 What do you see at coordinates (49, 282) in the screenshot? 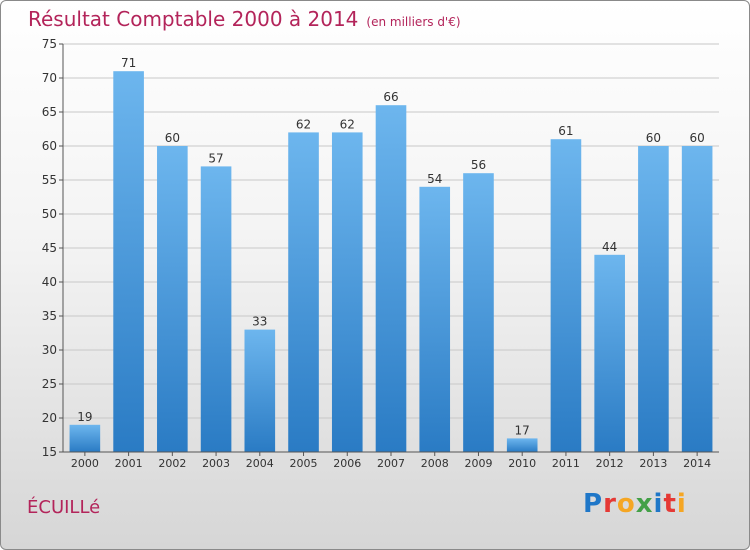
I see `y-tick-label: 40` at bounding box center [49, 282].